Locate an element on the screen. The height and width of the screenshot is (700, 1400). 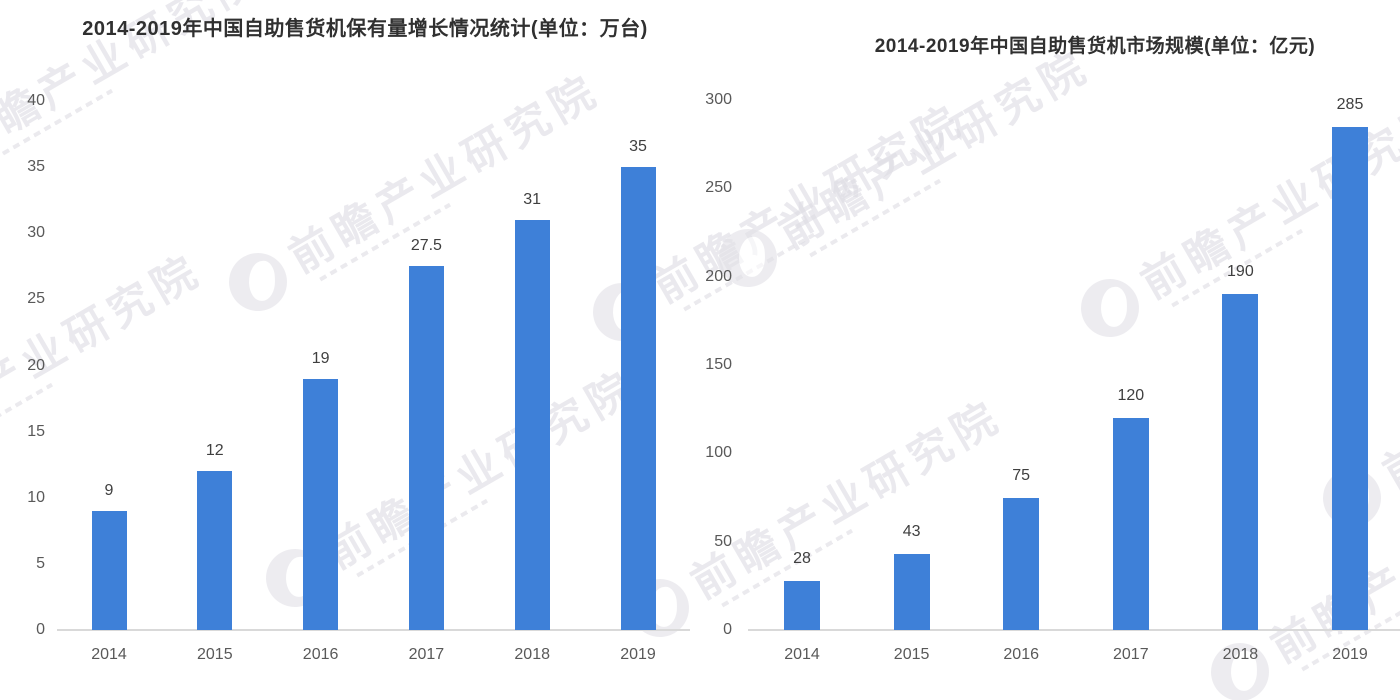
y-axis-tick-label: 250 is located at coordinates (718, 188).